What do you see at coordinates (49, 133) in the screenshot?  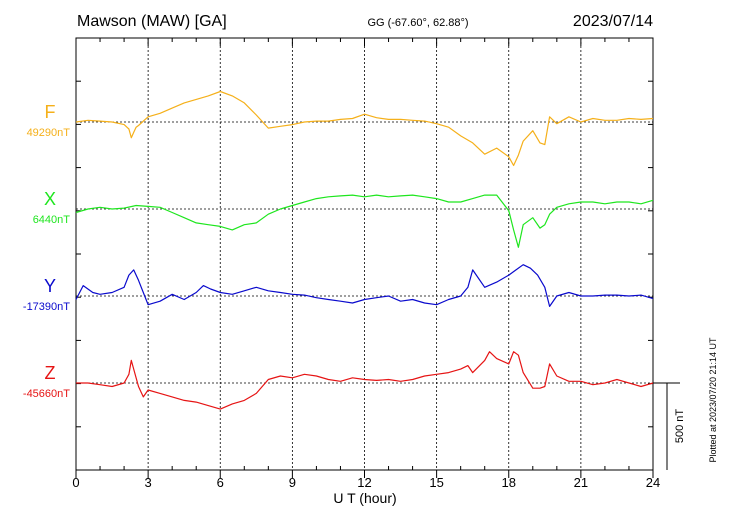 I see `series-baseline-f: 49290nT` at bounding box center [49, 133].